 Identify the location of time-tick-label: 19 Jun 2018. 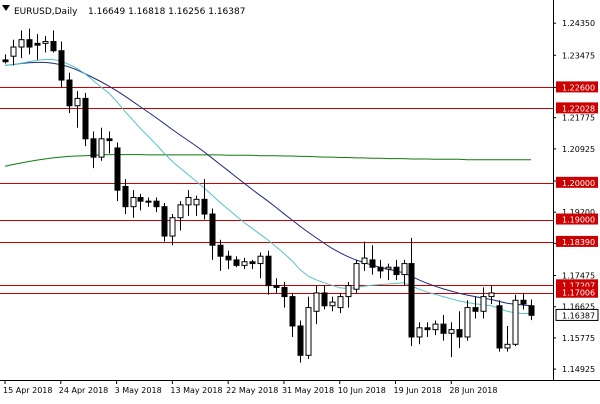
(418, 390).